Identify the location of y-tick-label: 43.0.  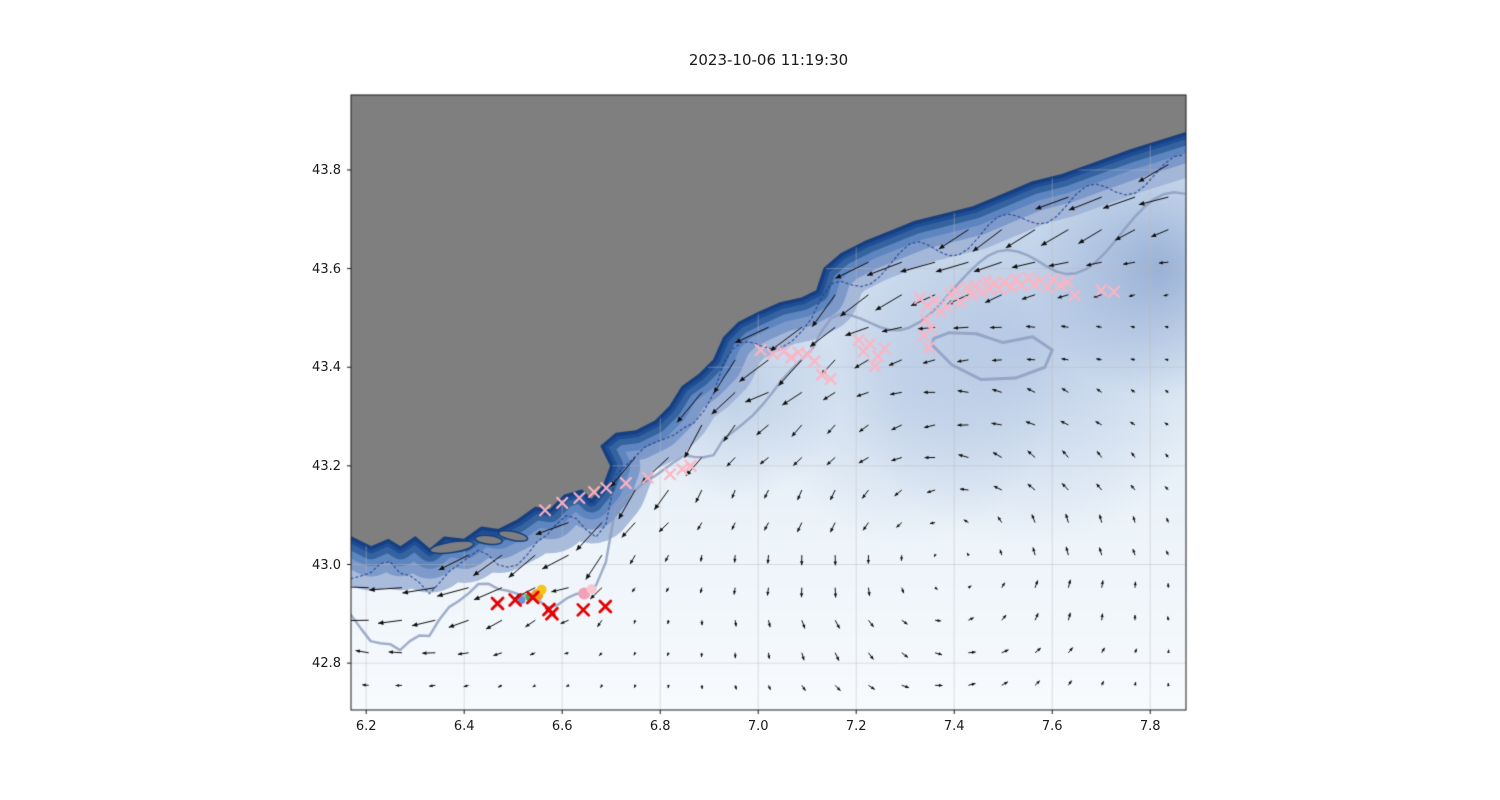
(326, 565).